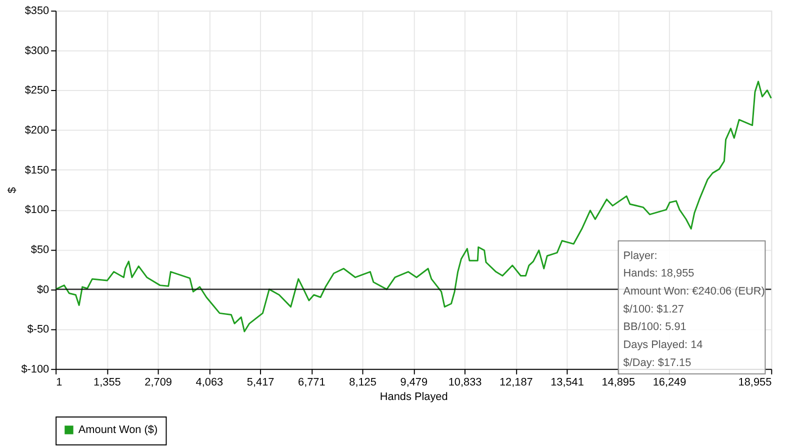  What do you see at coordinates (59, 382) in the screenshot?
I see `x-tick-label: 1` at bounding box center [59, 382].